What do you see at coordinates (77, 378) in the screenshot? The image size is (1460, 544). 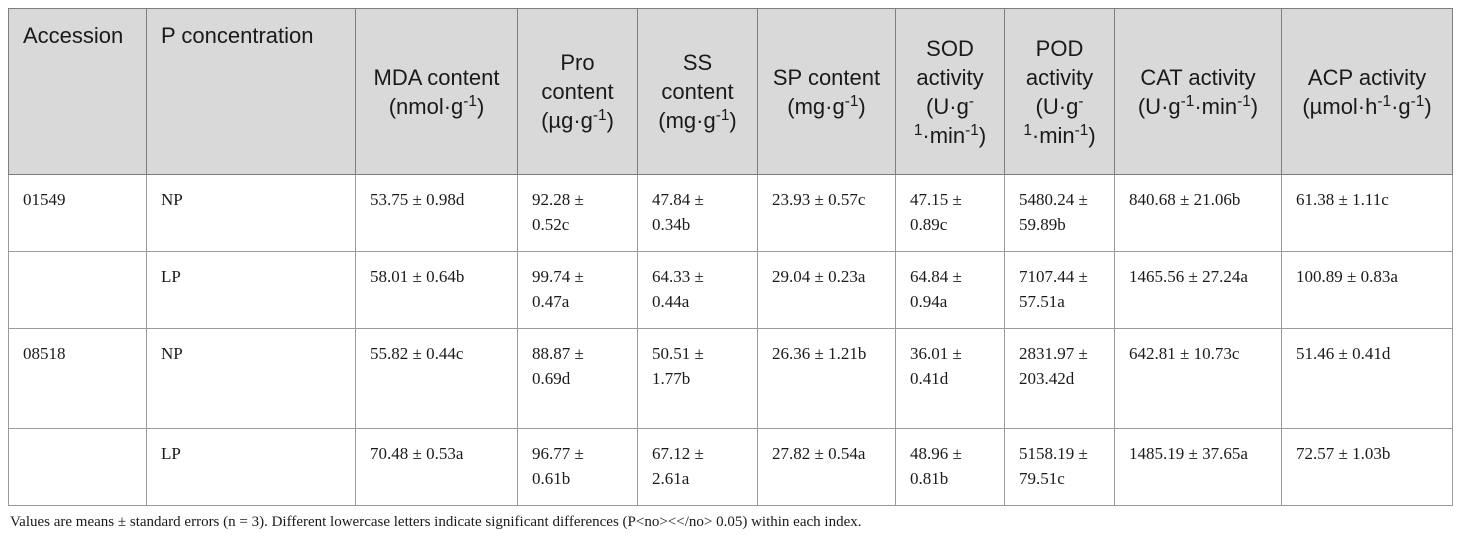 I see `cell-accession: 08518` at bounding box center [77, 378].